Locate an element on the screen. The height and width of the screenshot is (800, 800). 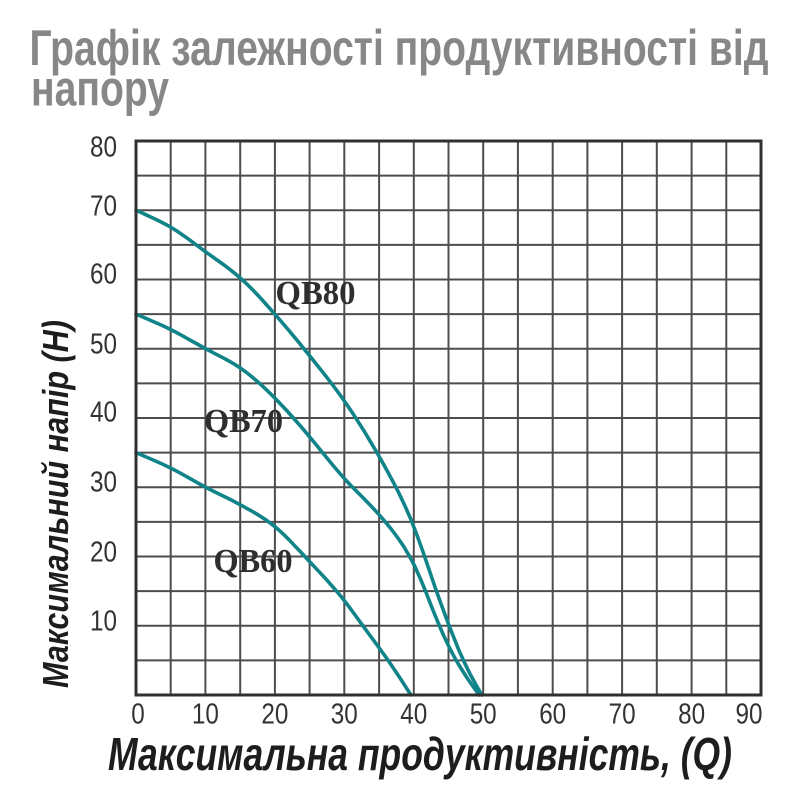
svg-text: QB80 is located at coordinates (316, 293).